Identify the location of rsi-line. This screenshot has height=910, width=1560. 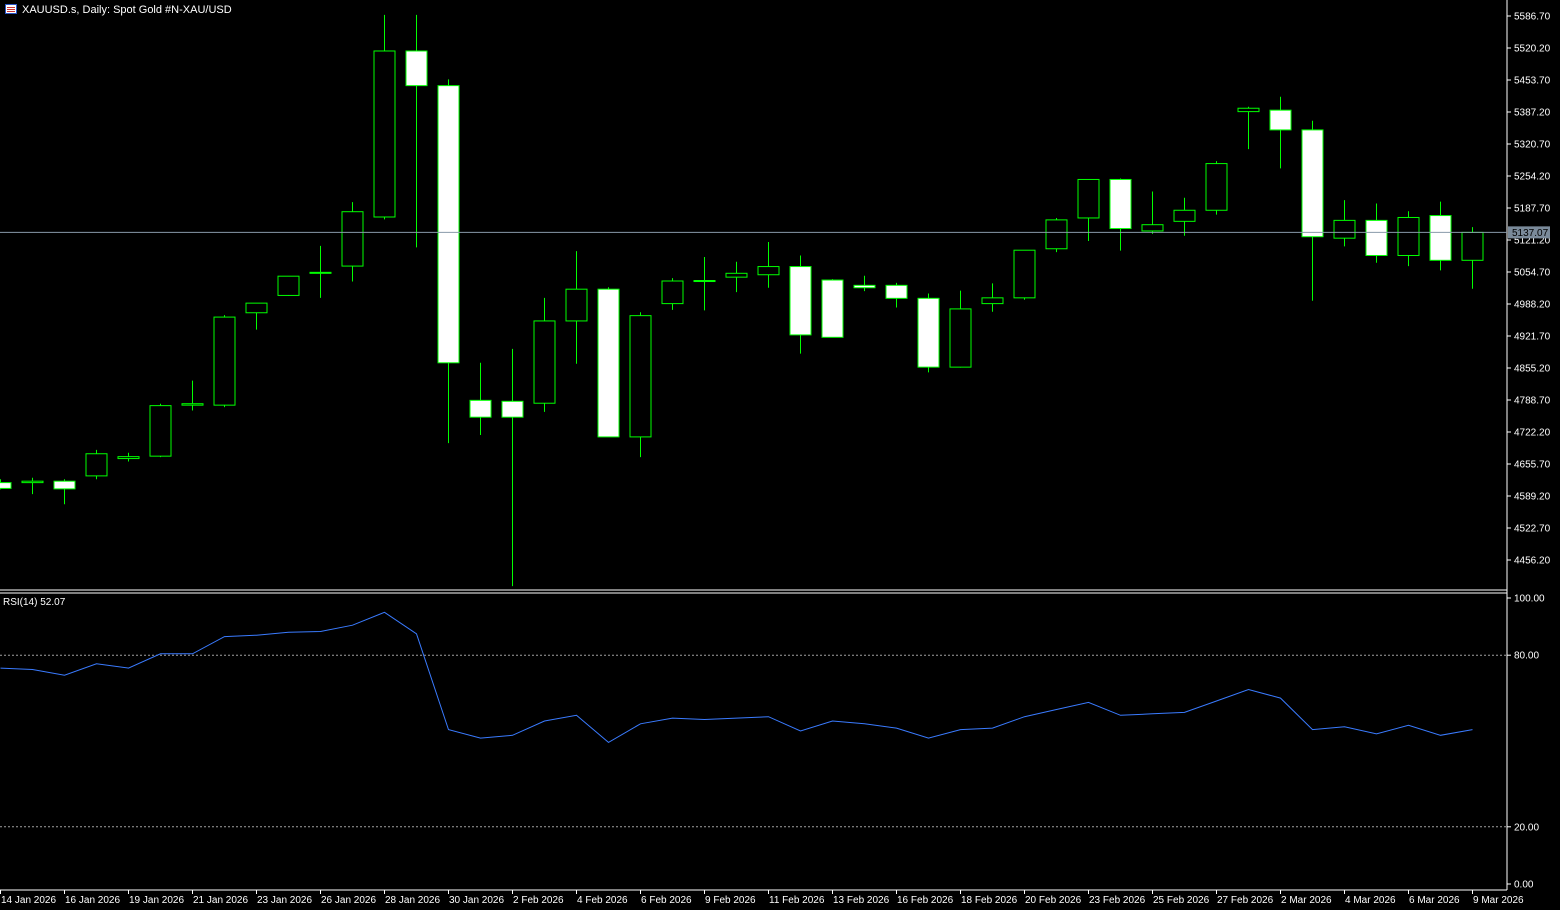
(736, 677).